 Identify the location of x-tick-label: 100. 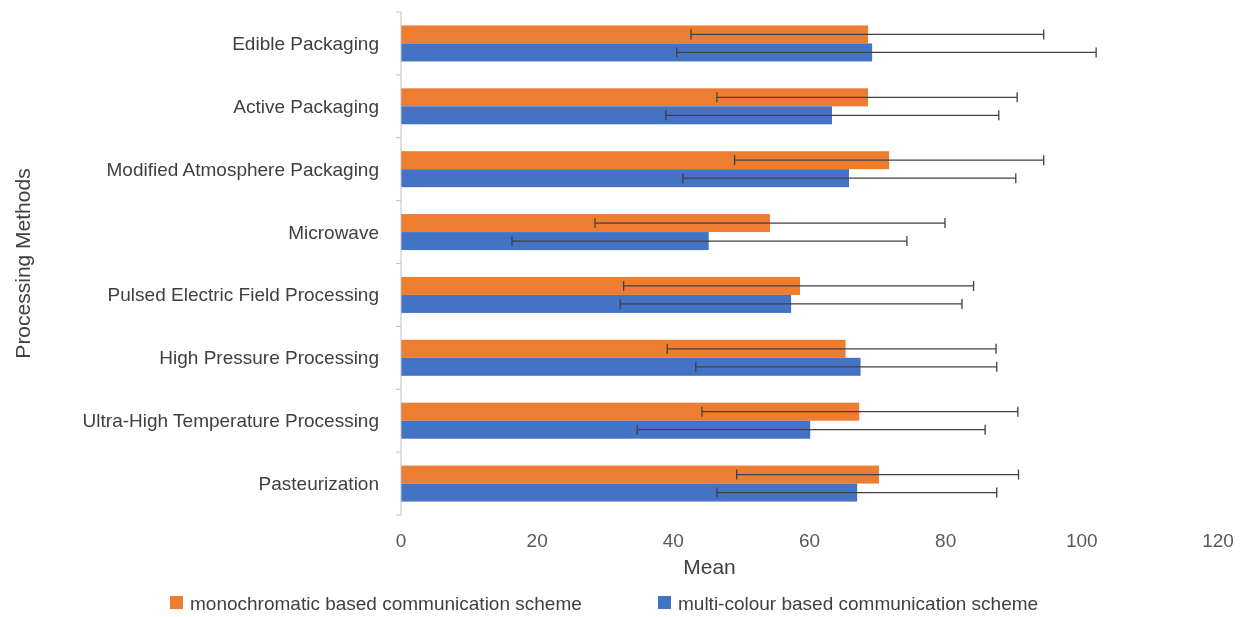
(1081, 540).